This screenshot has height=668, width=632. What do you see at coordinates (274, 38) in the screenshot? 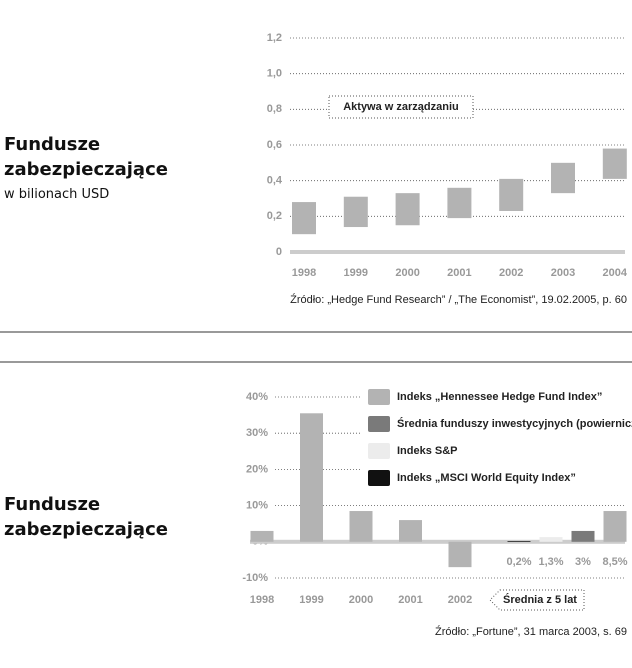
I see `y-tick-label: 1,2` at bounding box center [274, 38].